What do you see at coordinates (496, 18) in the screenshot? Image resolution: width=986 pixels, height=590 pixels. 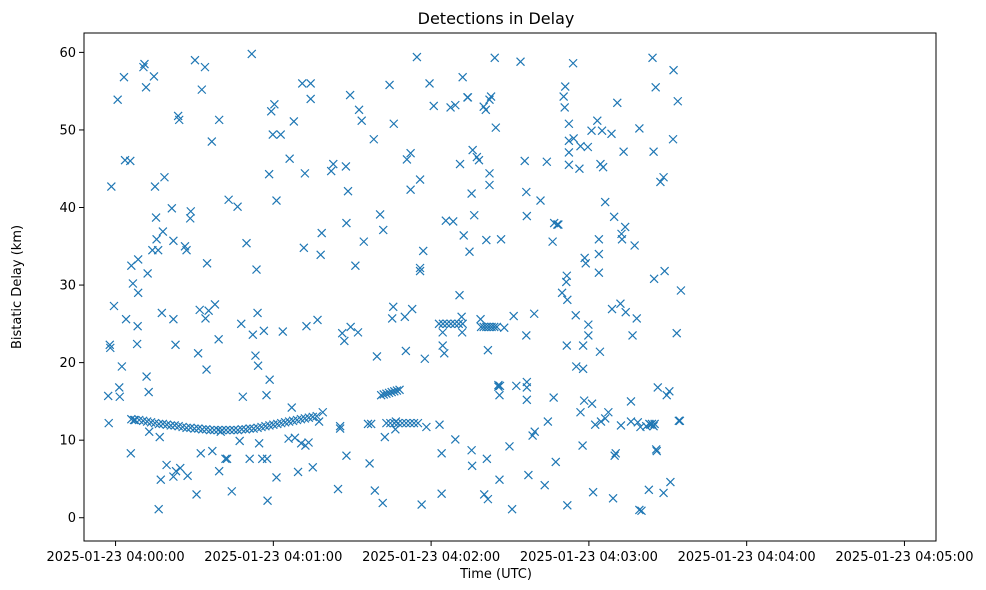 I see `chart-title: Detections in Delay` at bounding box center [496, 18].